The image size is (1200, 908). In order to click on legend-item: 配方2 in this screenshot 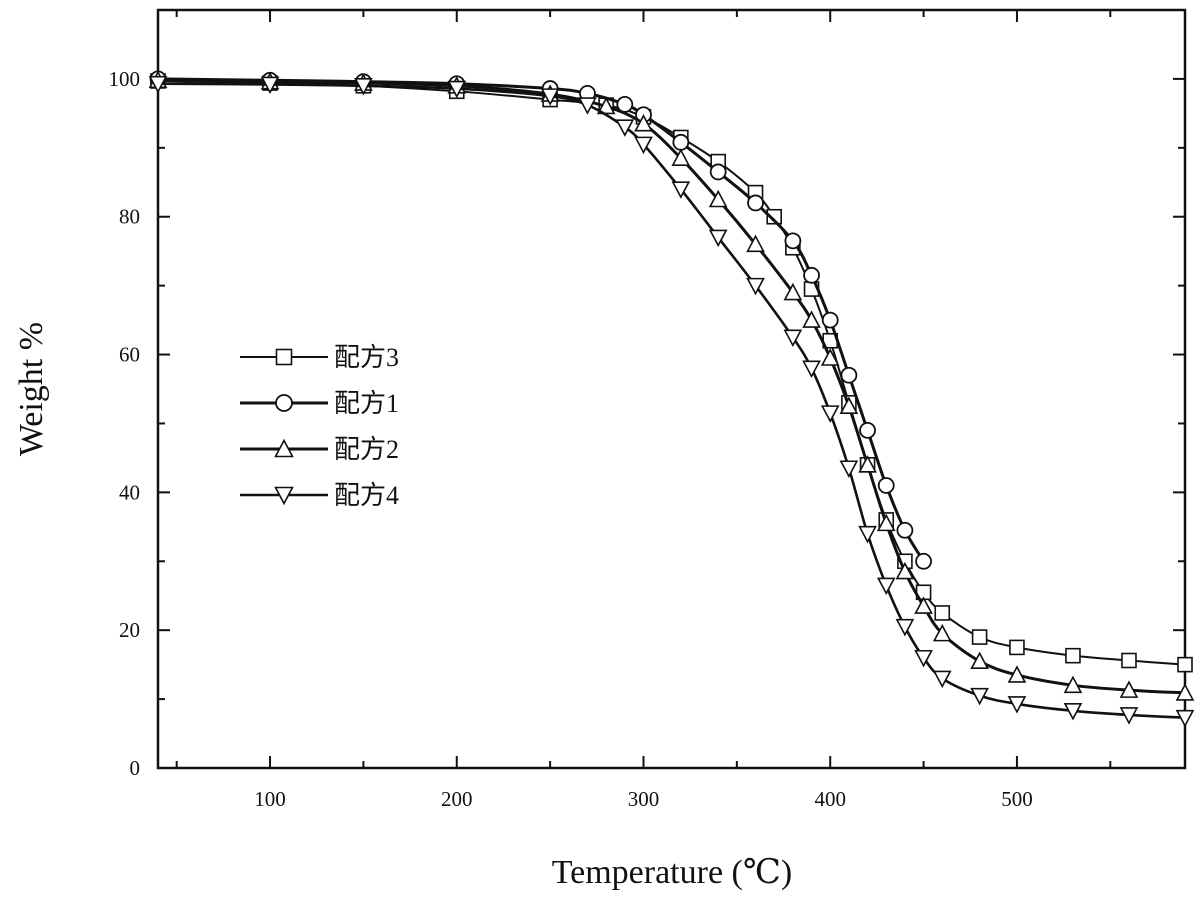, I will do `click(319, 449)`.